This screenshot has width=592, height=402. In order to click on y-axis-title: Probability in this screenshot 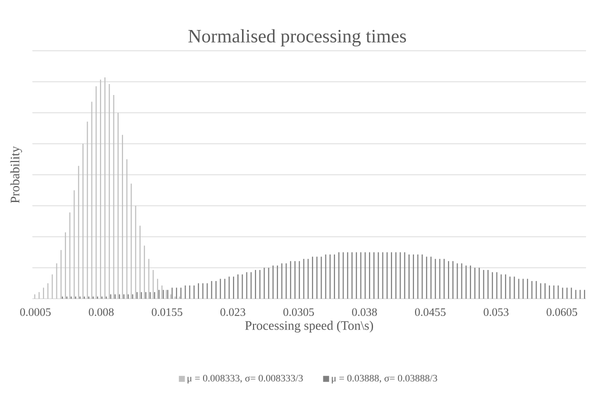, I will do `click(16, 174)`.